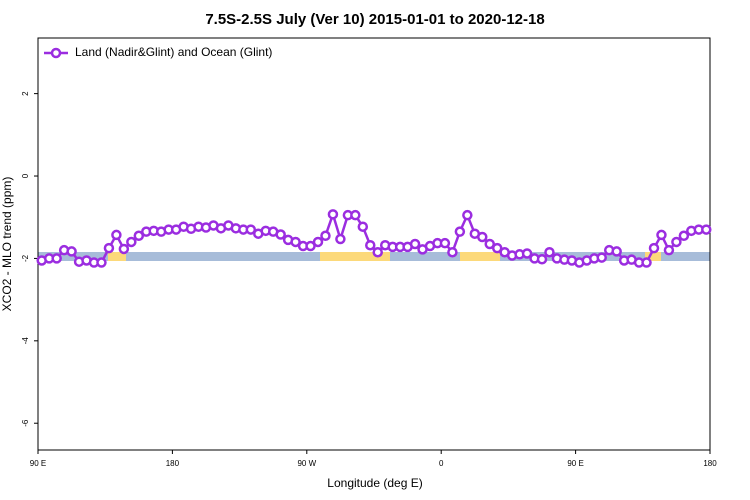 The height and width of the screenshot is (500, 750). Describe the element at coordinates (25, 258) in the screenshot. I see `y-tick-label: -2` at that location.